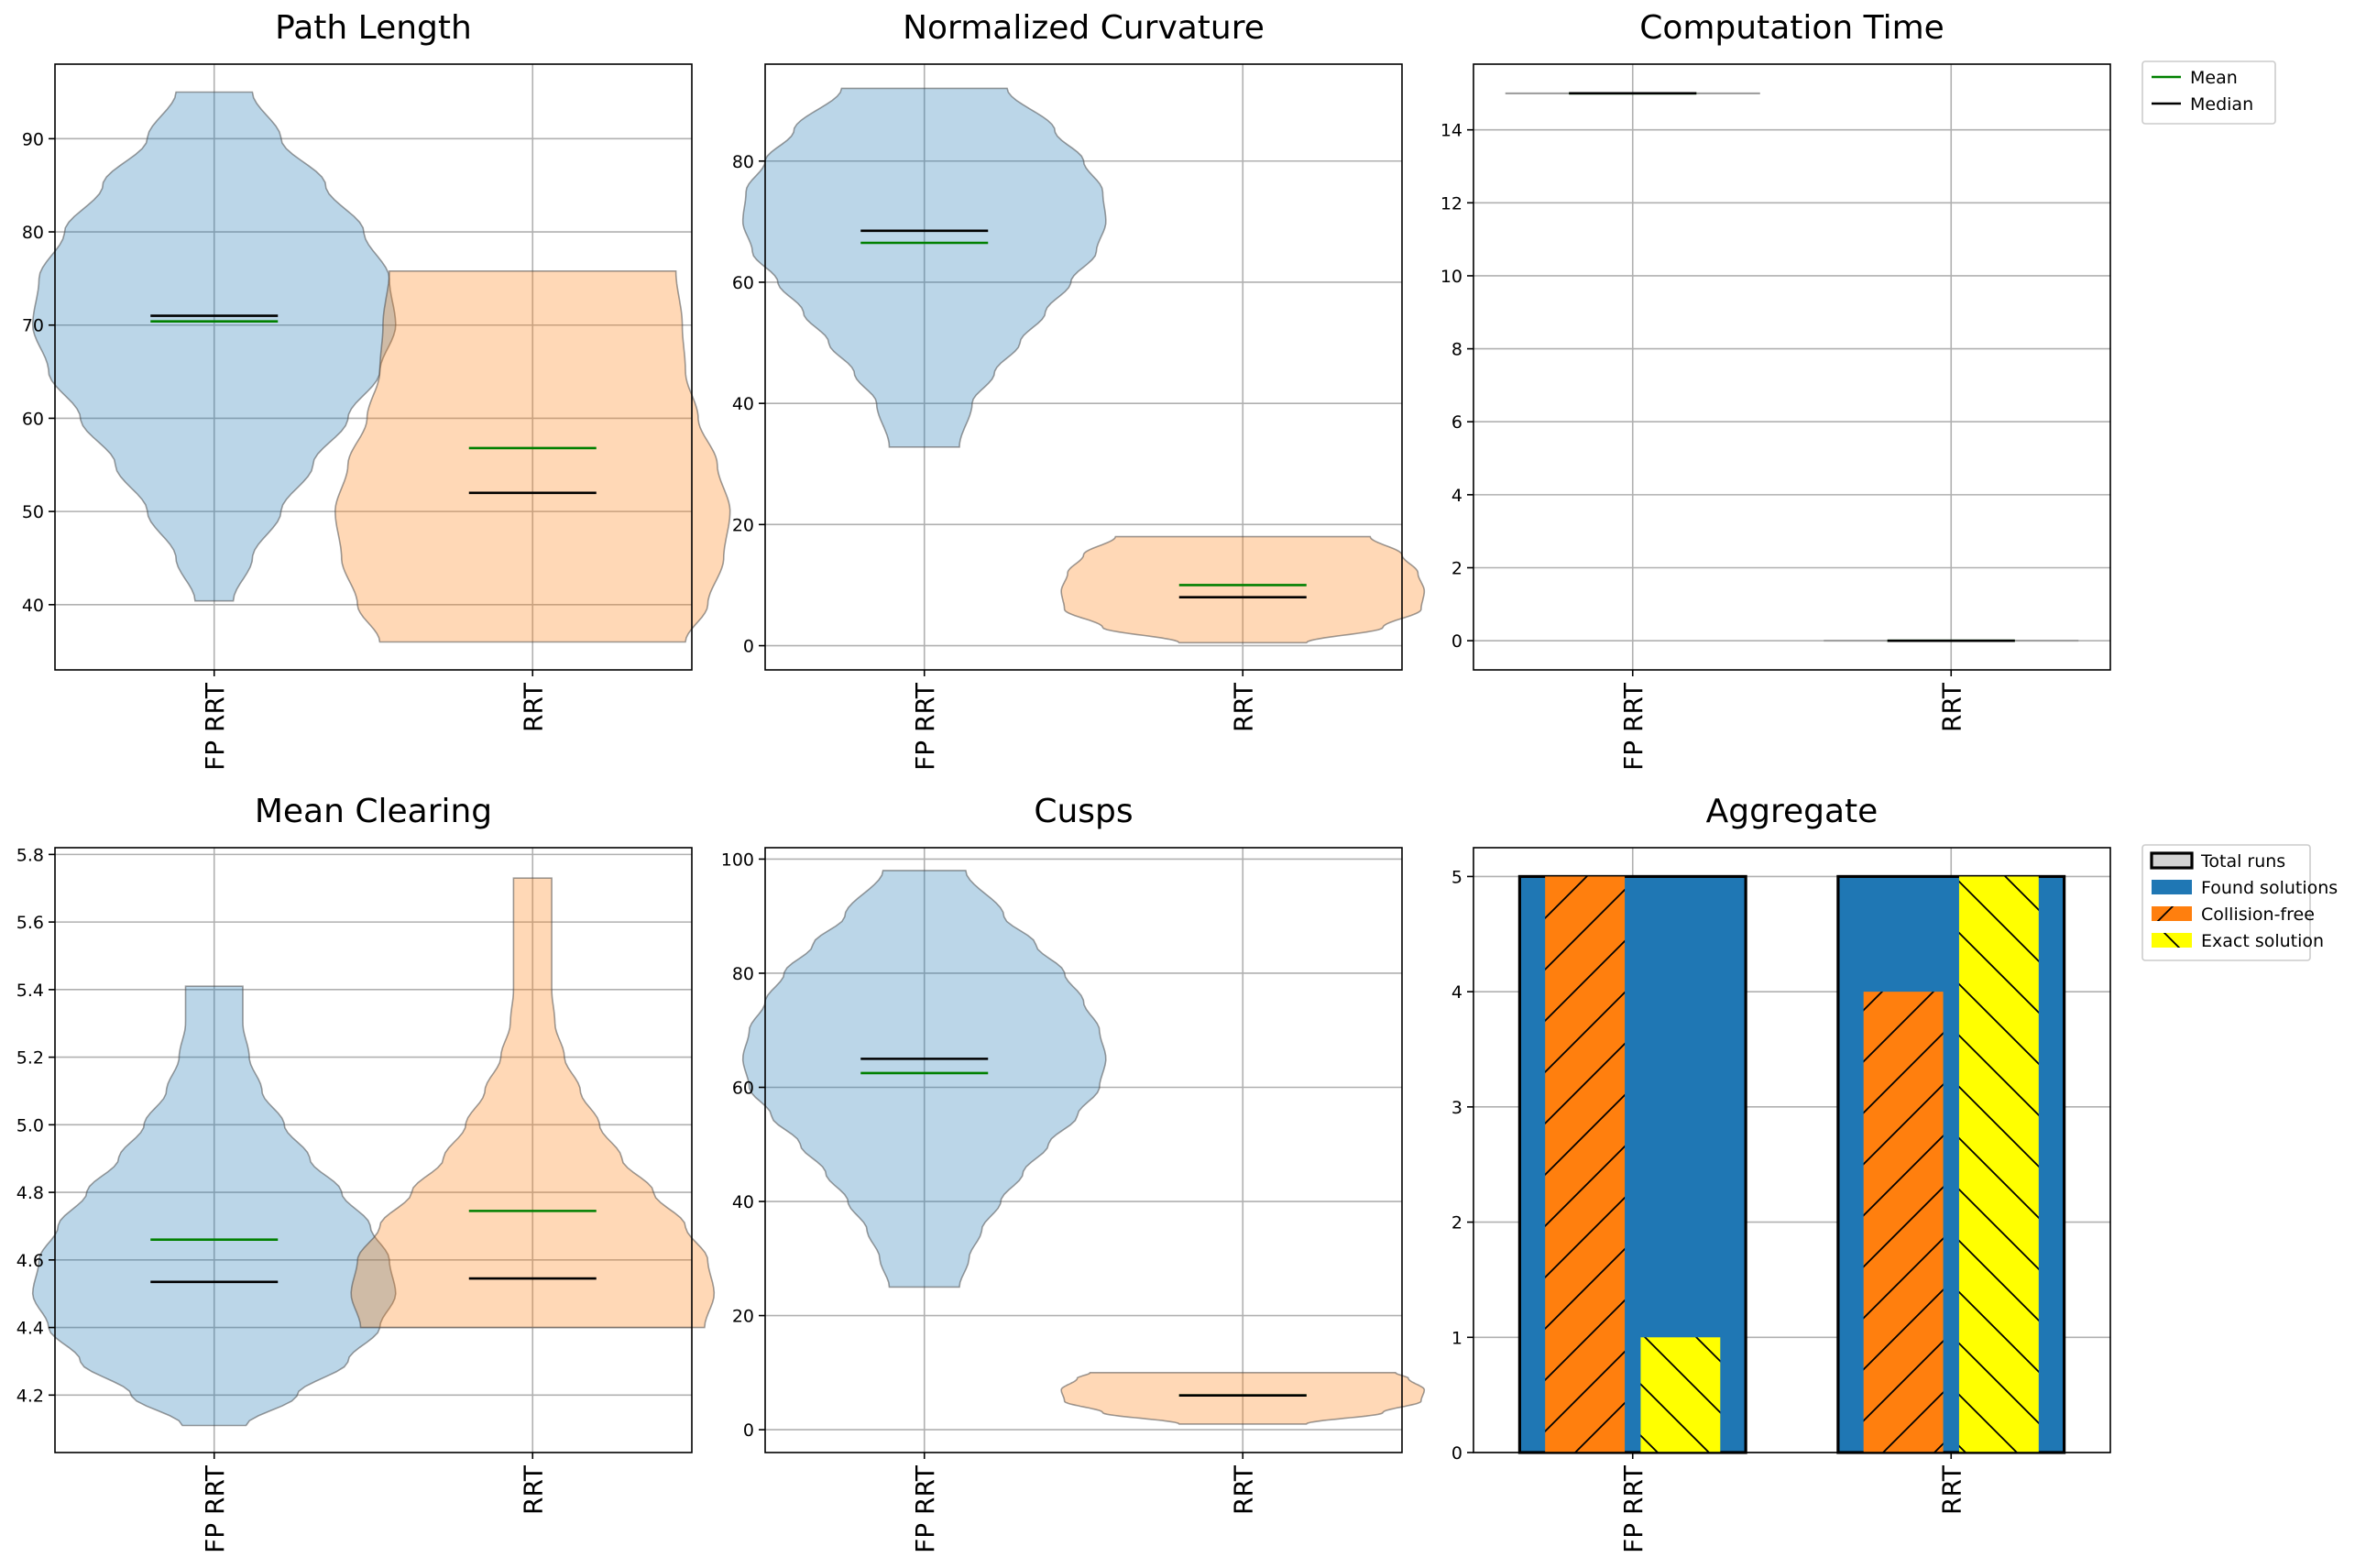  I want to click on y-tick-label: 10, so click(1451, 277).